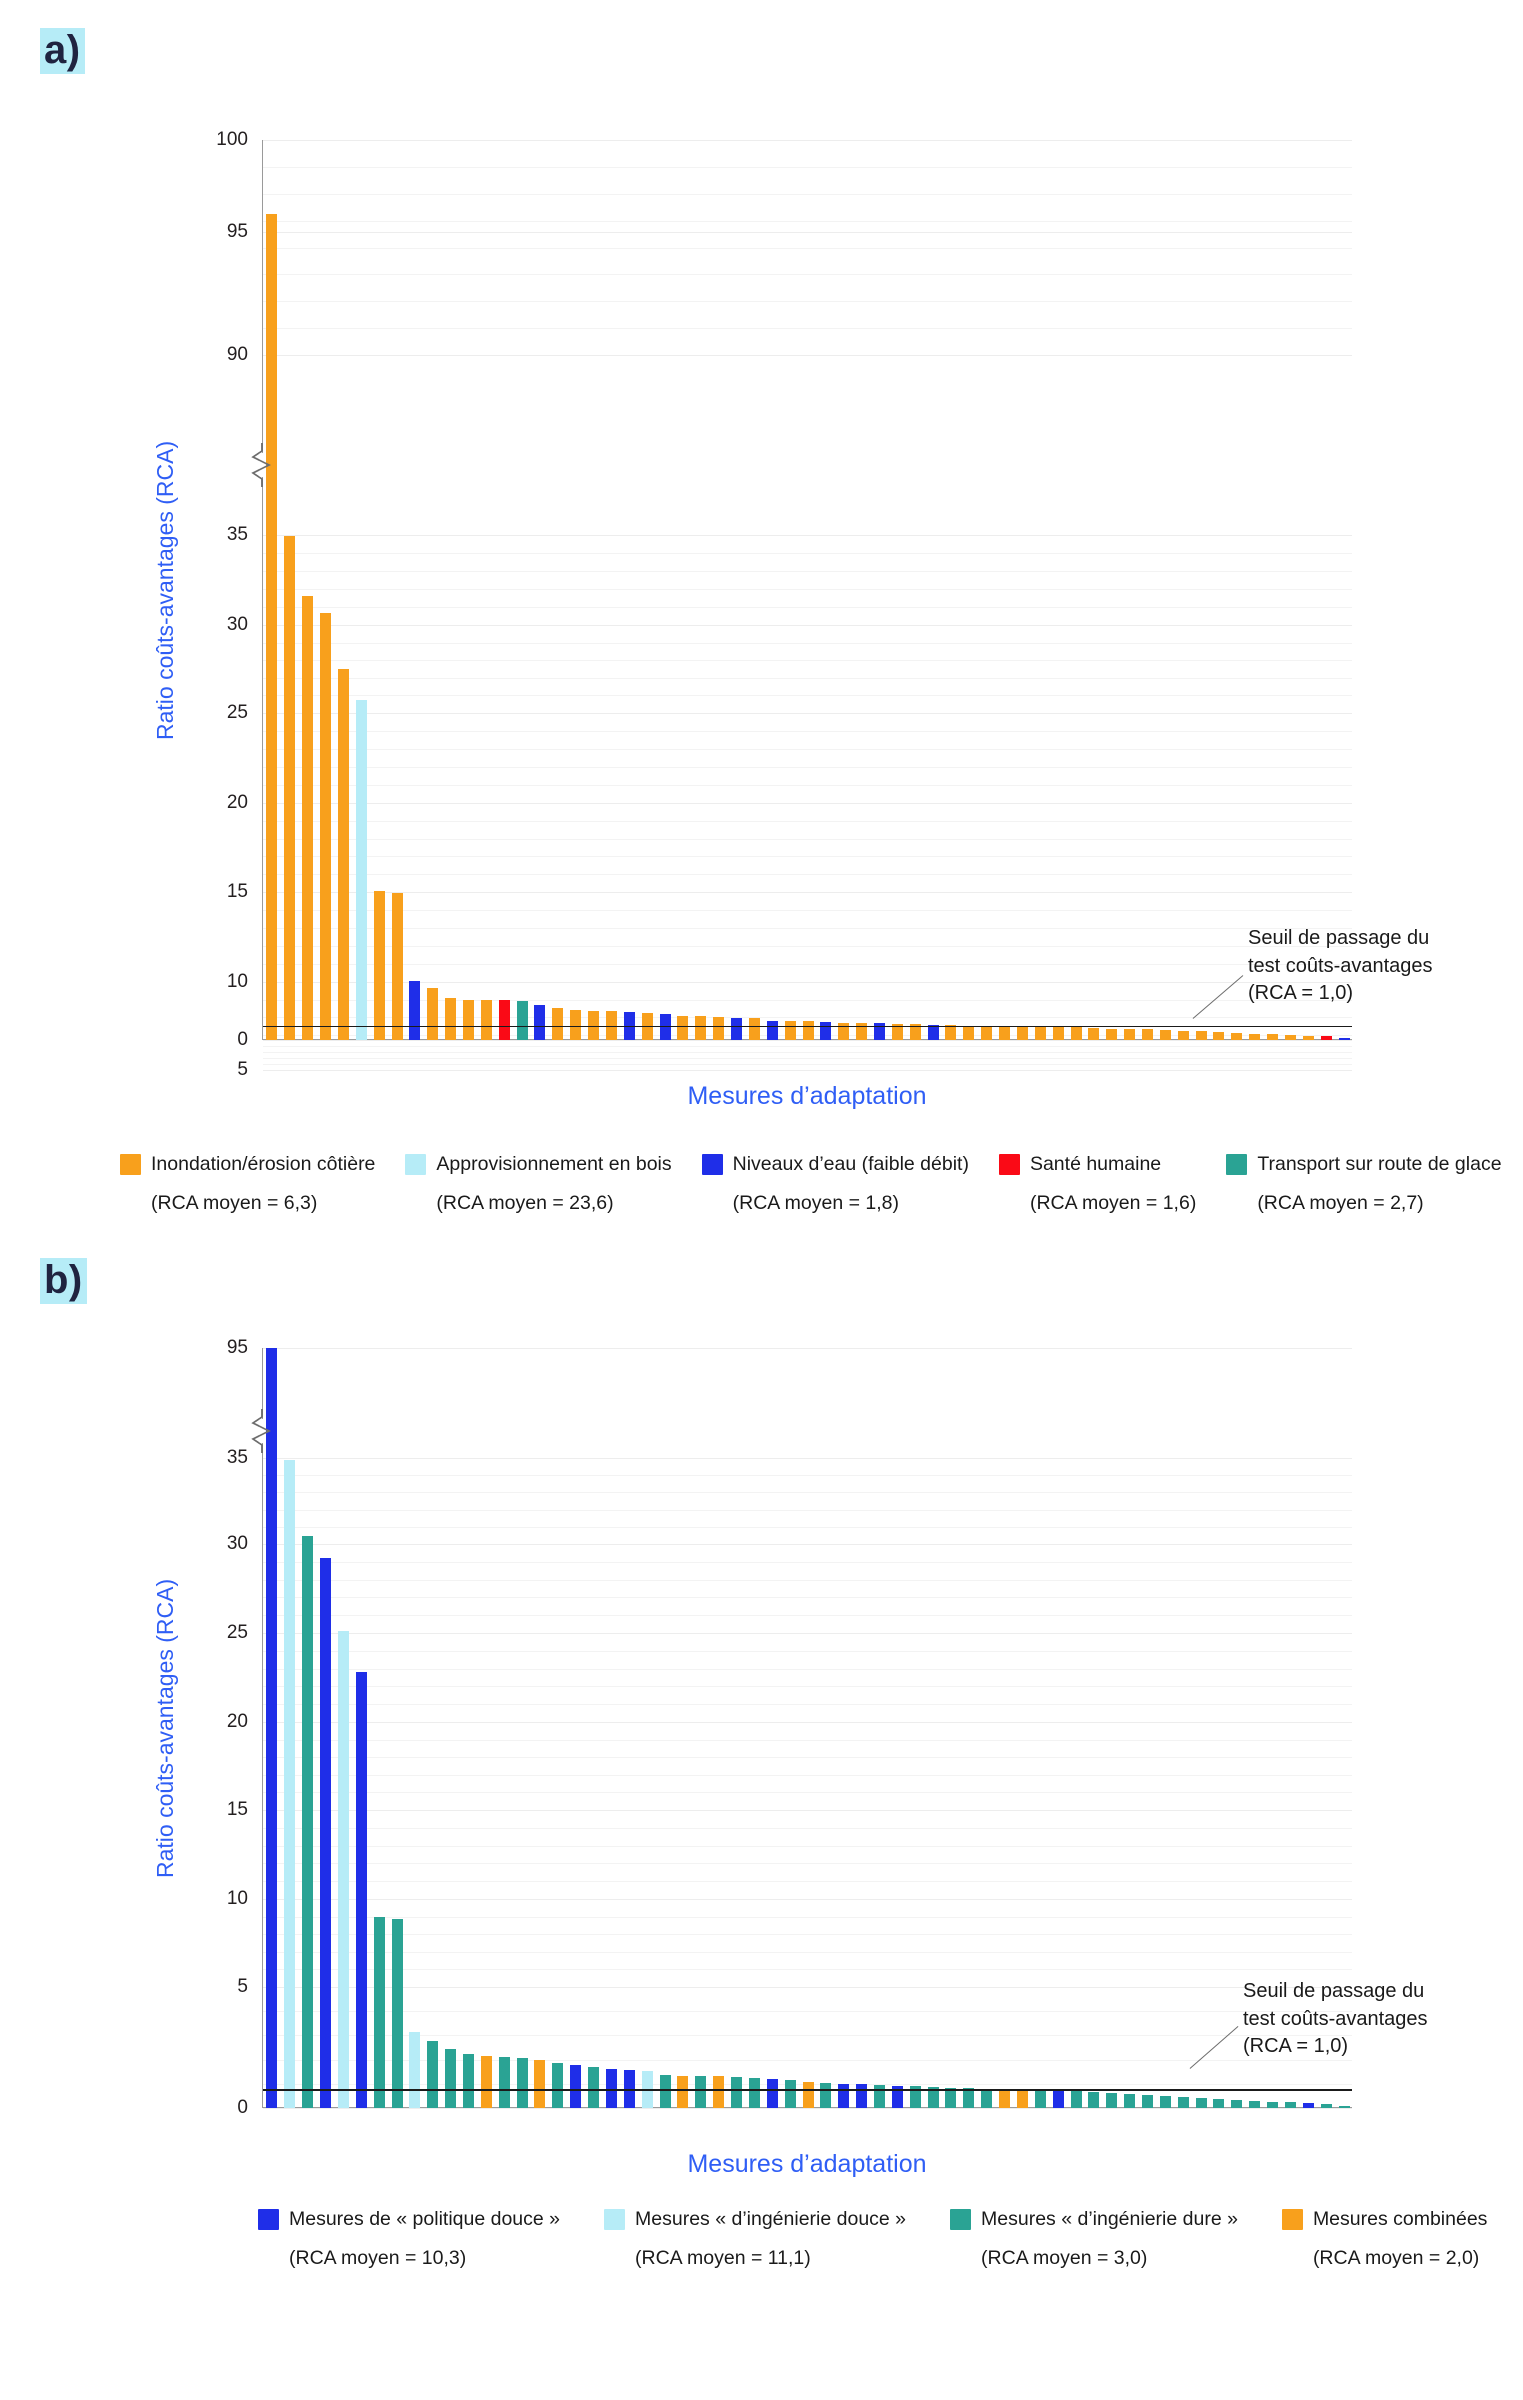  Describe the element at coordinates (1384, 2239) in the screenshot. I see `legend-item: Mesures combinées (RCA moyen = 2,0)` at that location.